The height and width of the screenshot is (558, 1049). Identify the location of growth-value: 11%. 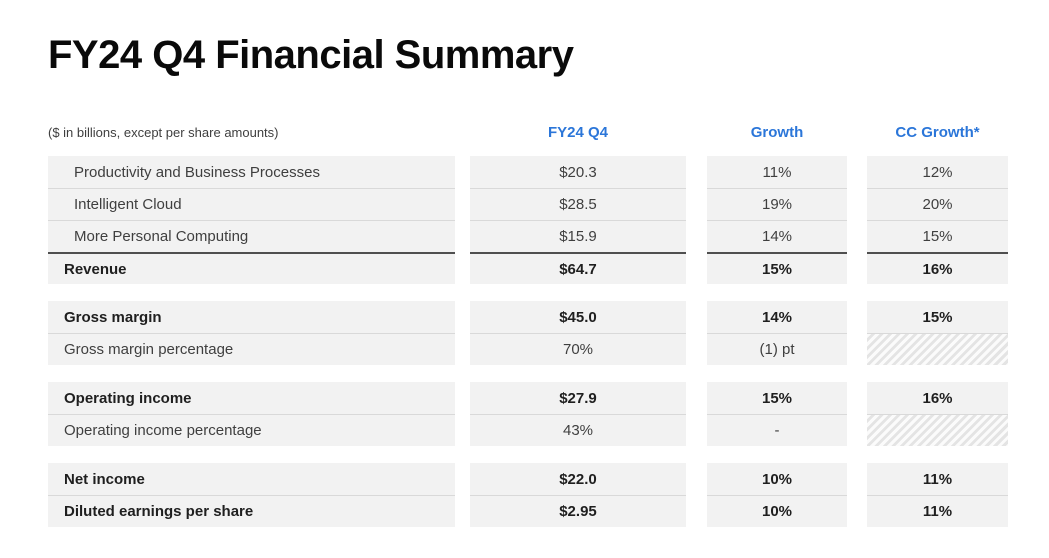
(777, 172).